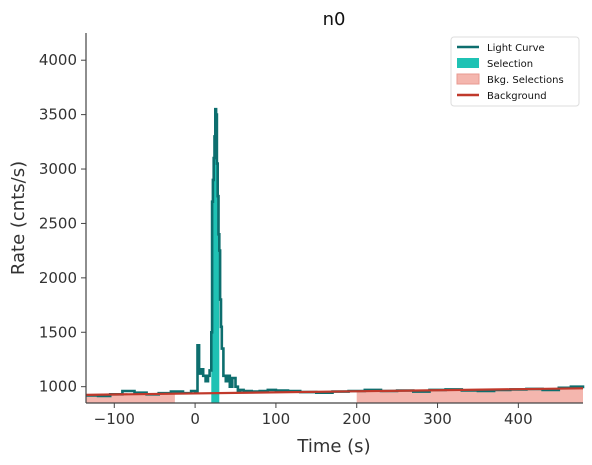 This screenshot has width=592, height=465. I want to click on chart-title: n0, so click(334, 19).